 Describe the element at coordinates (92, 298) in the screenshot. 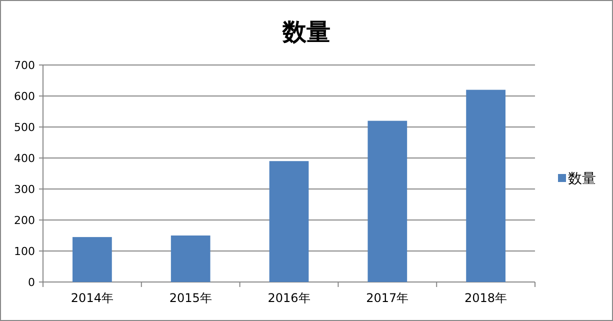

I see `x-tick-label: 2014年` at that location.